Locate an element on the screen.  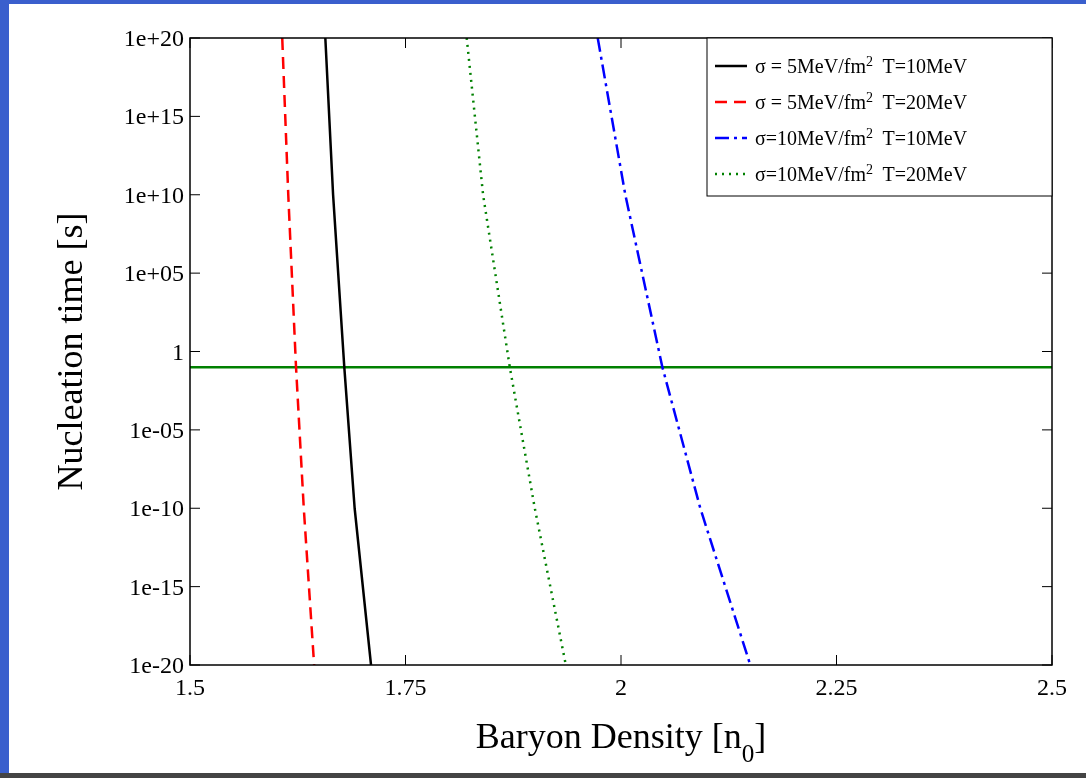
y-tick-label: 1e-10 is located at coordinates (156, 508).